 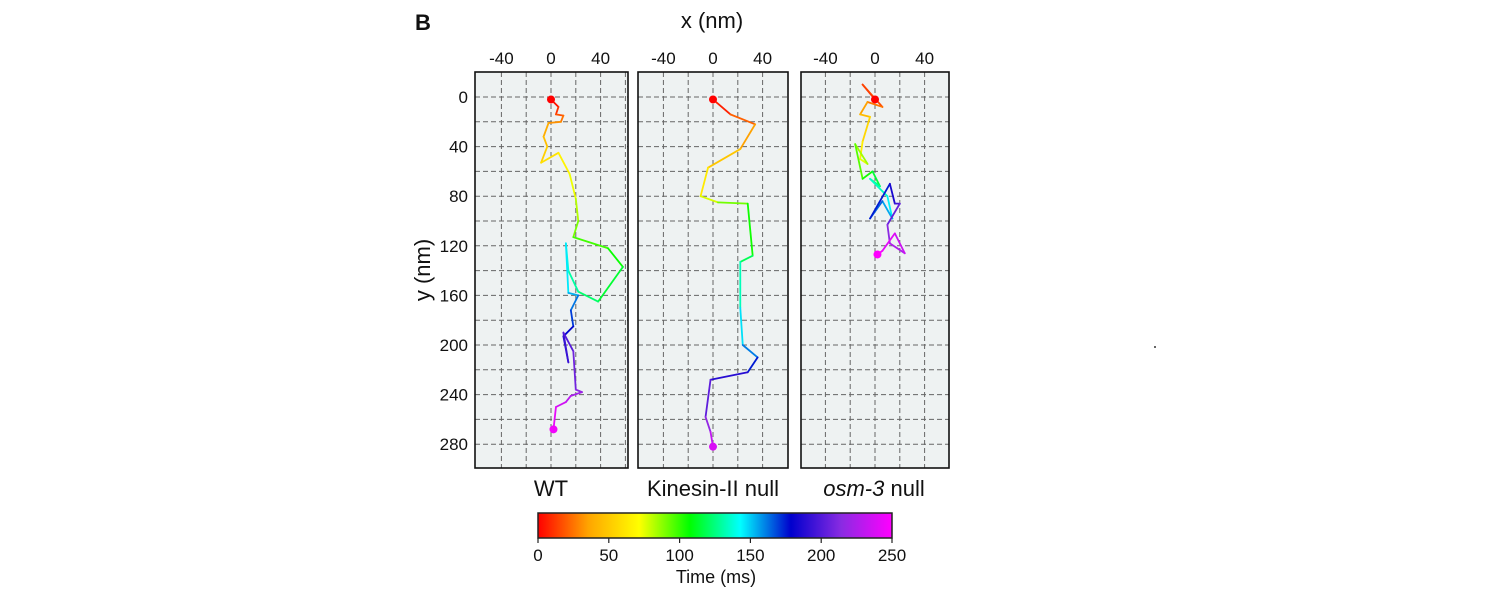 I want to click on colorbar-tick-label: 0, so click(x=537, y=555).